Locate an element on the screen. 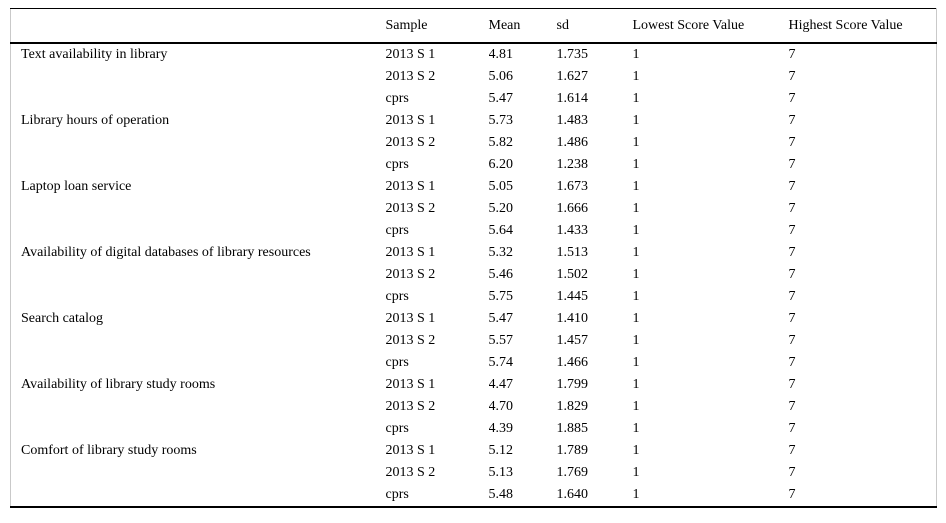  sd-cell: 1.769 is located at coordinates (572, 472).